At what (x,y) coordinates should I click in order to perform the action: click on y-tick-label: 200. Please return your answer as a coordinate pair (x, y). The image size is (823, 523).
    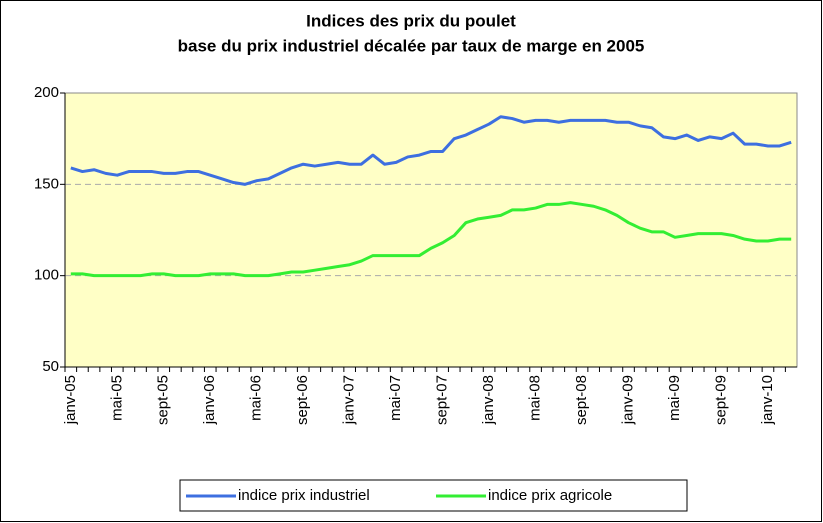
    Looking at the image, I should click on (46, 92).